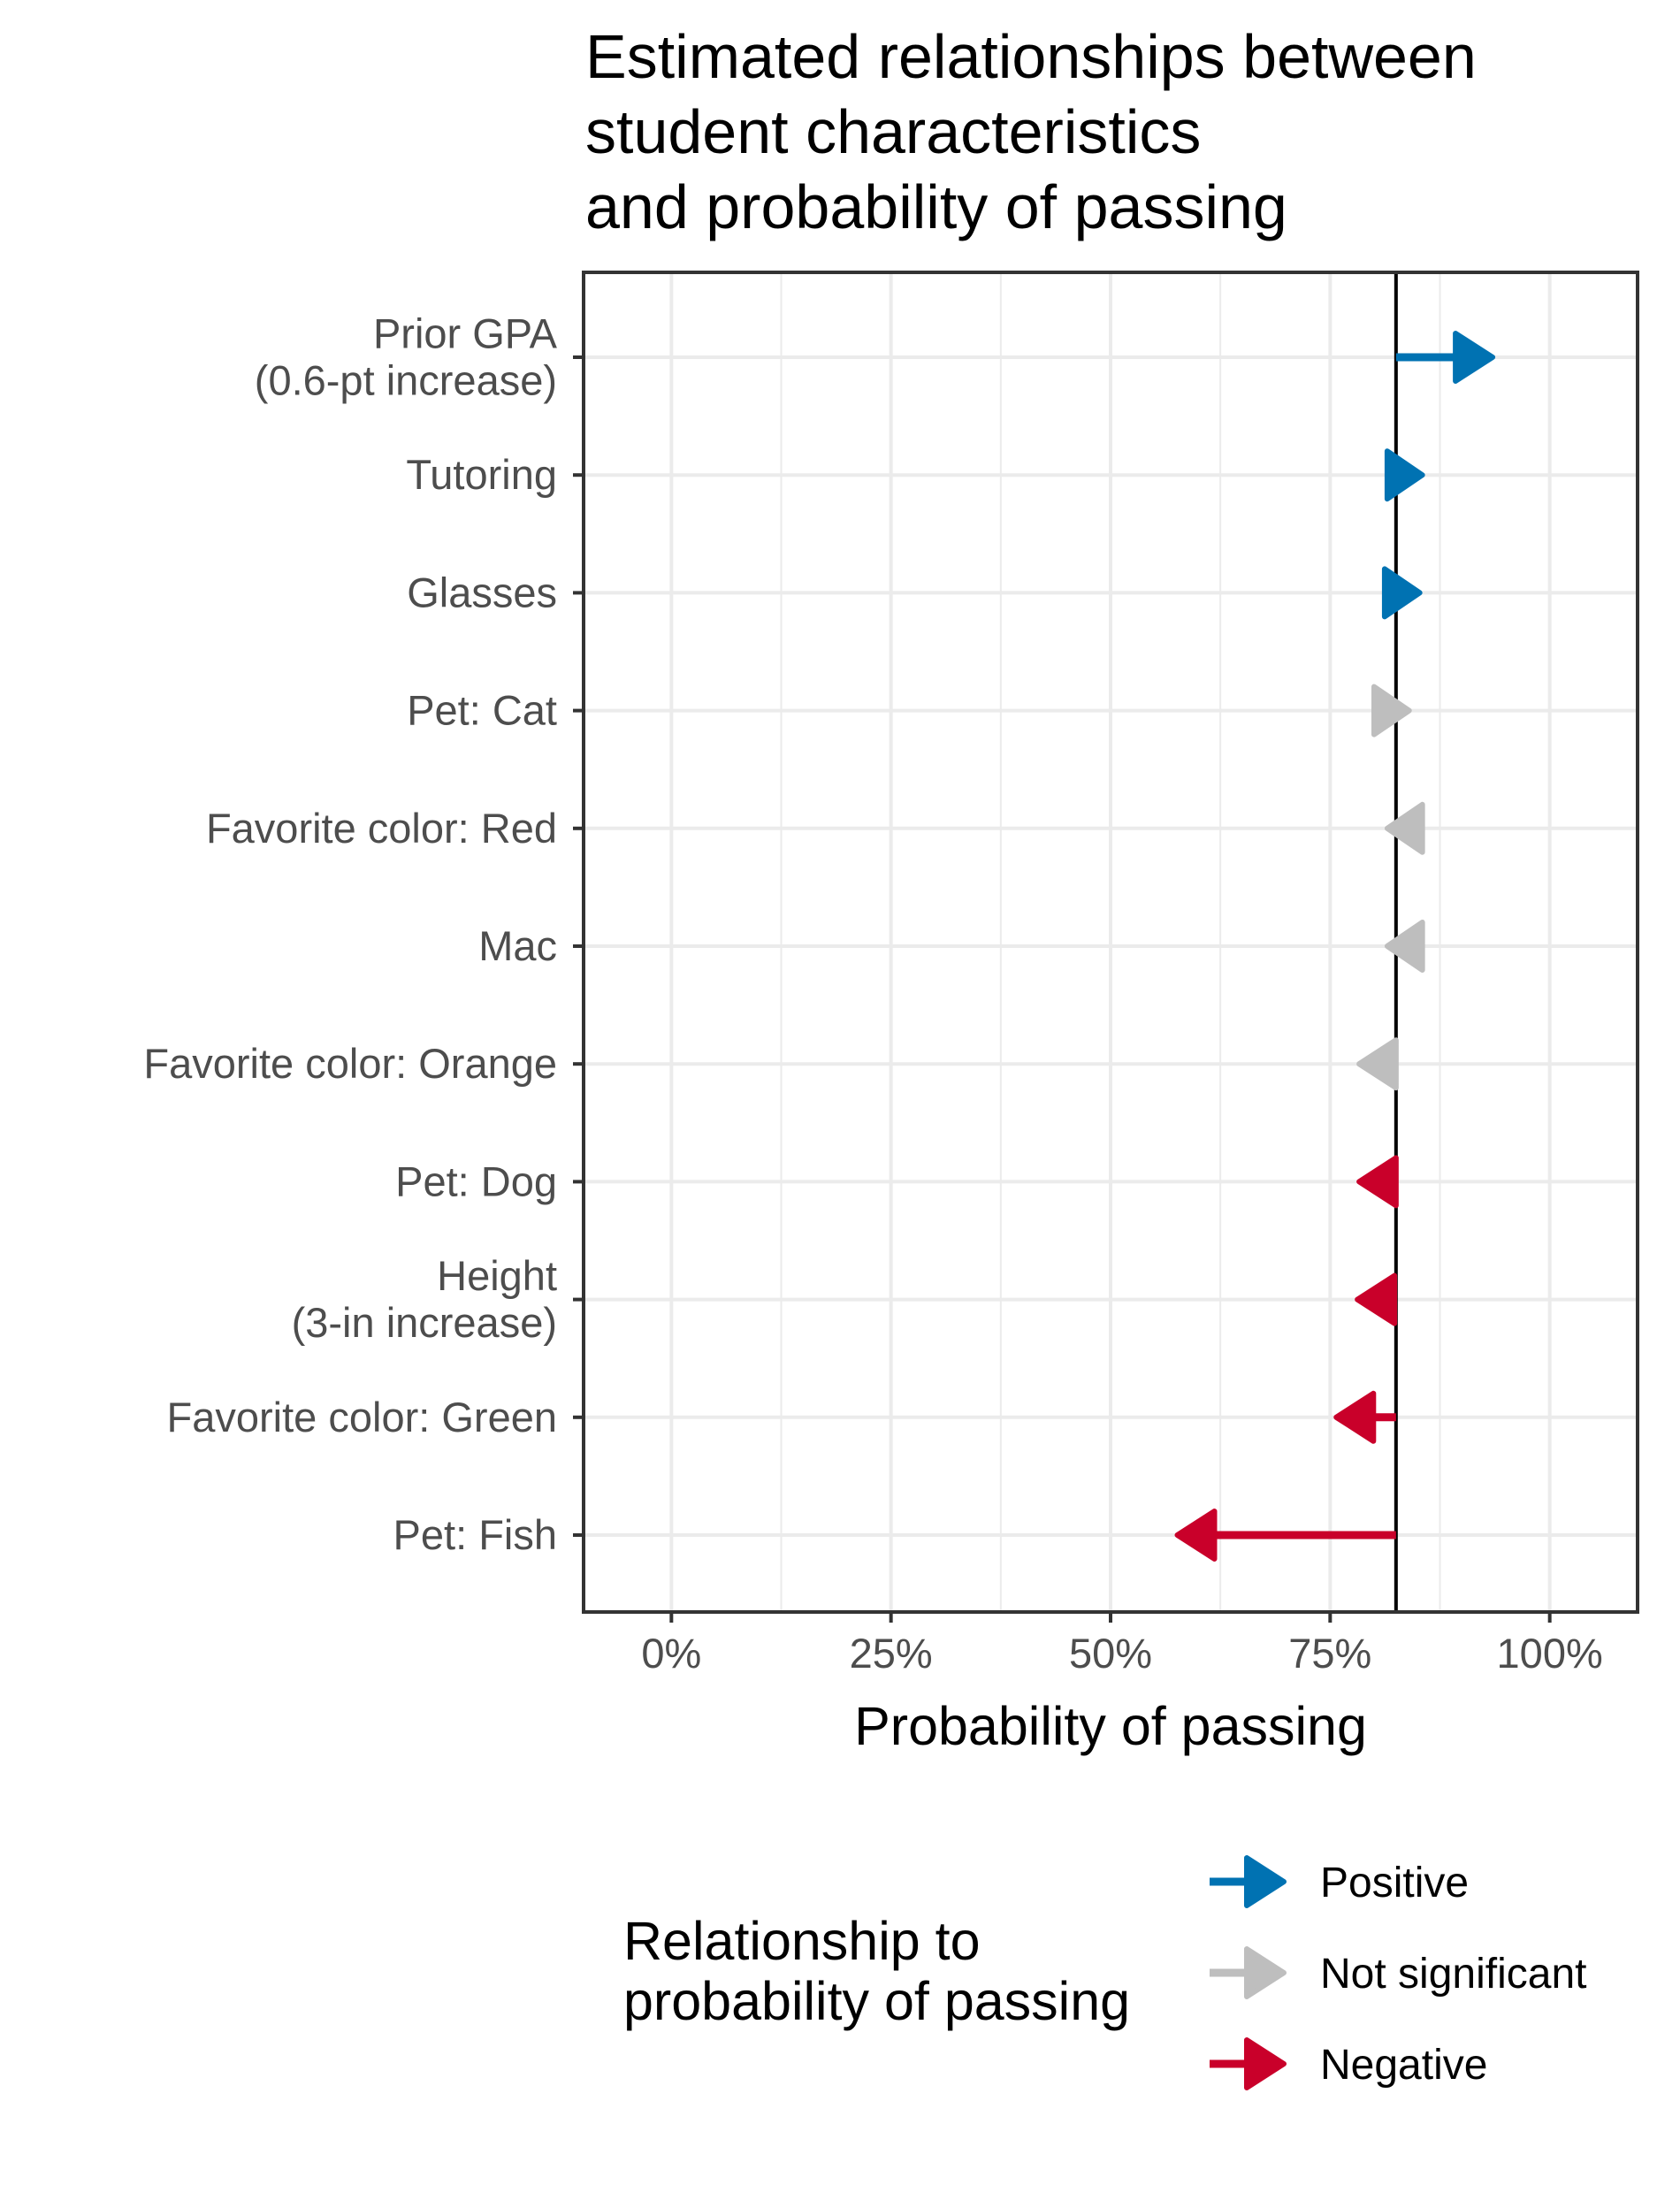 The height and width of the screenshot is (2185, 1680). I want to click on y-tick-label: Mac, so click(517, 945).